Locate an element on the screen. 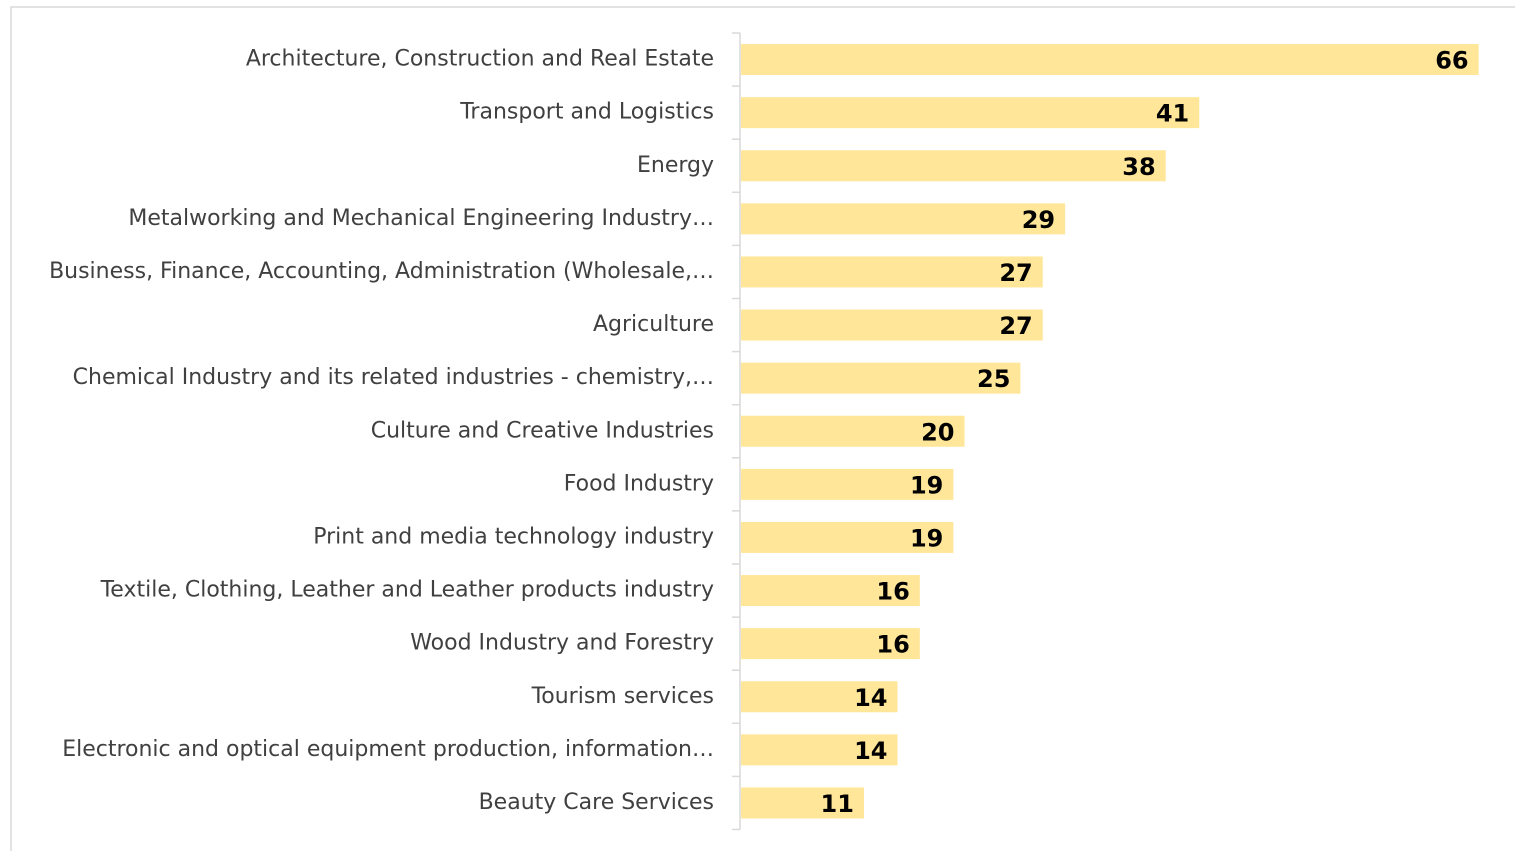 The image size is (1515, 851). category-label: Wood Industry and Forestry is located at coordinates (562, 643).